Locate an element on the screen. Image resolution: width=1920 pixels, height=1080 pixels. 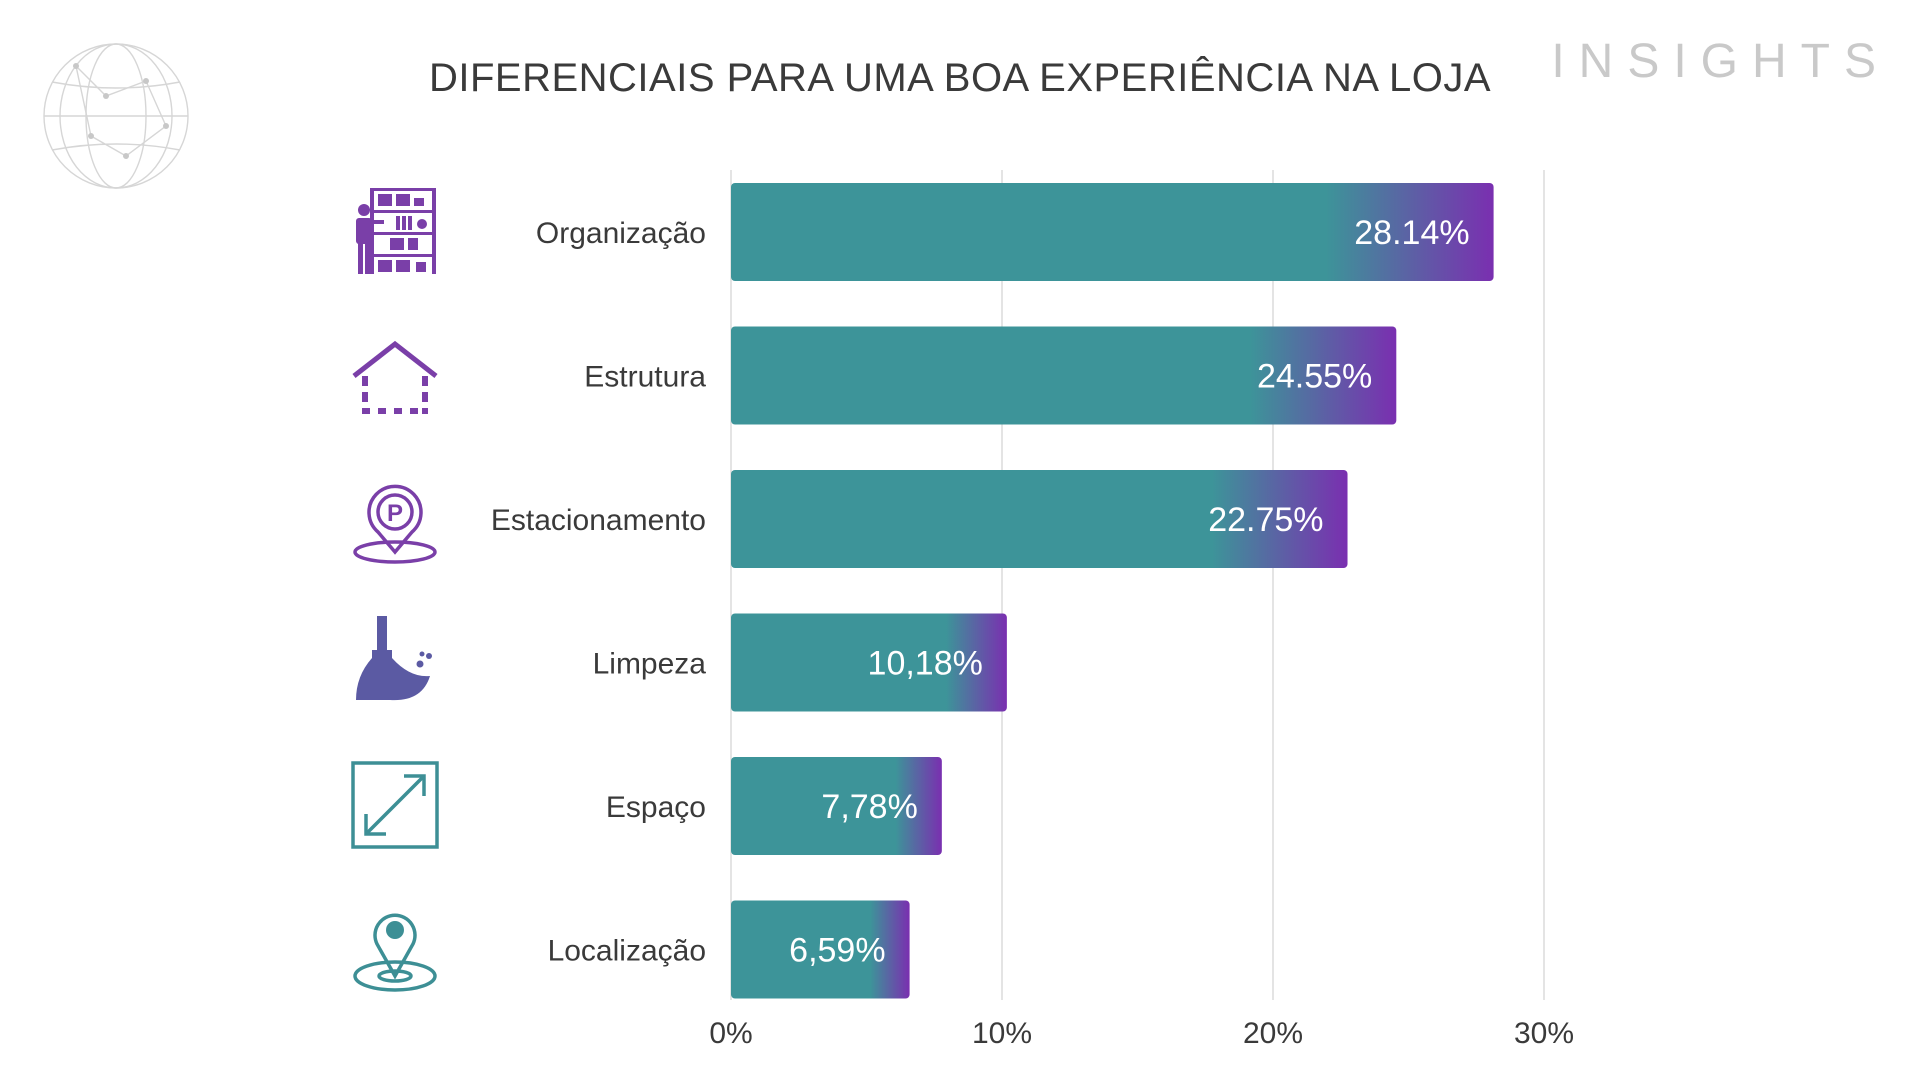
category-label: Estrutura is located at coordinates (645, 377).